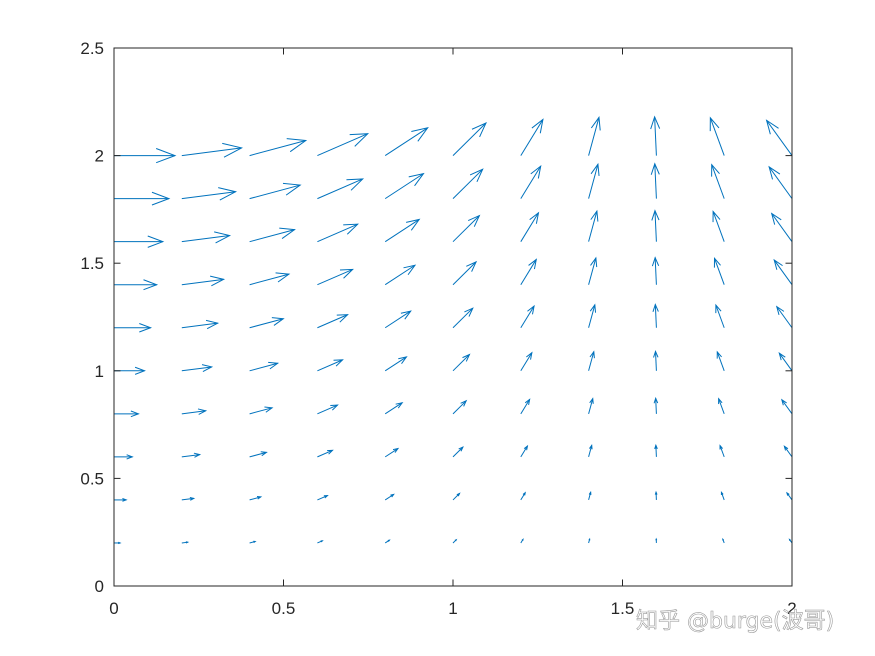  I want to click on y-tick-label: 1.5, so click(92, 263).